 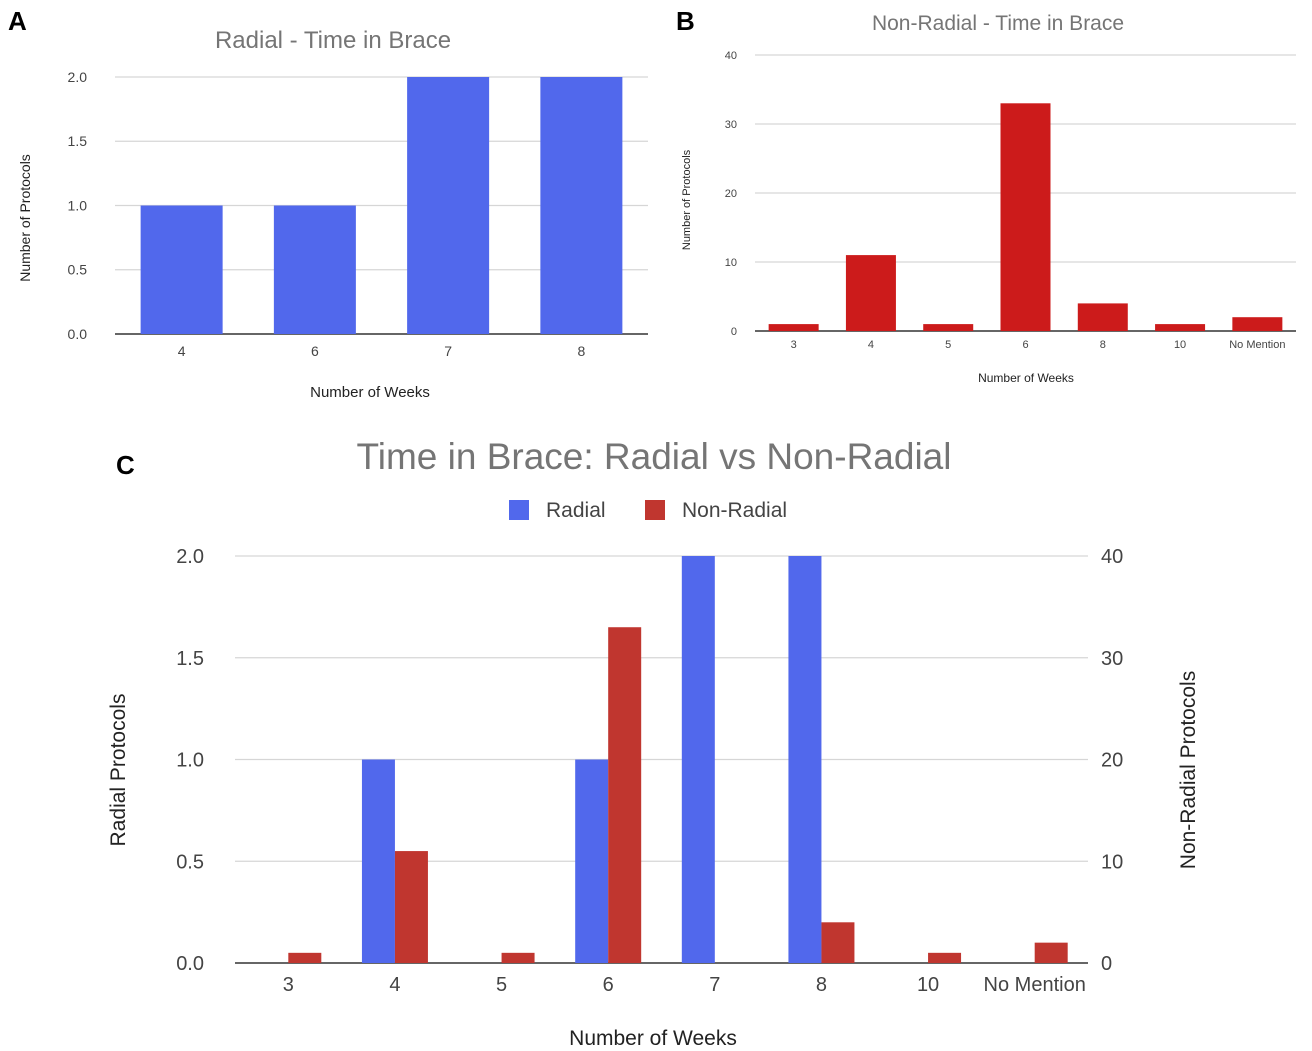 What do you see at coordinates (78, 205) in the screenshot?
I see `y-tick-label-a: 1.0` at bounding box center [78, 205].